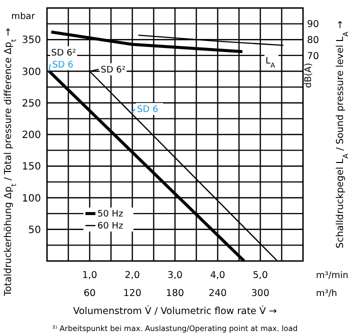 The image size is (350, 336). I want to click on y2-tick-label: 70, so click(313, 56).